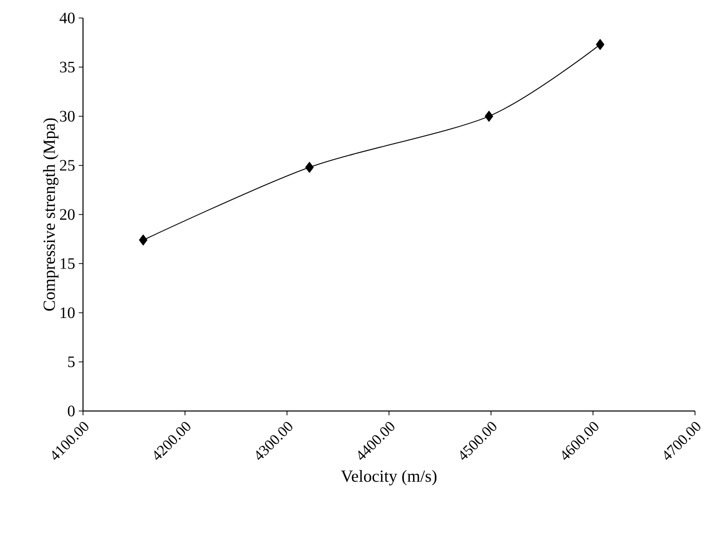 This screenshot has width=709, height=537. I want to click on y-tick-label: 30, so click(67, 116).